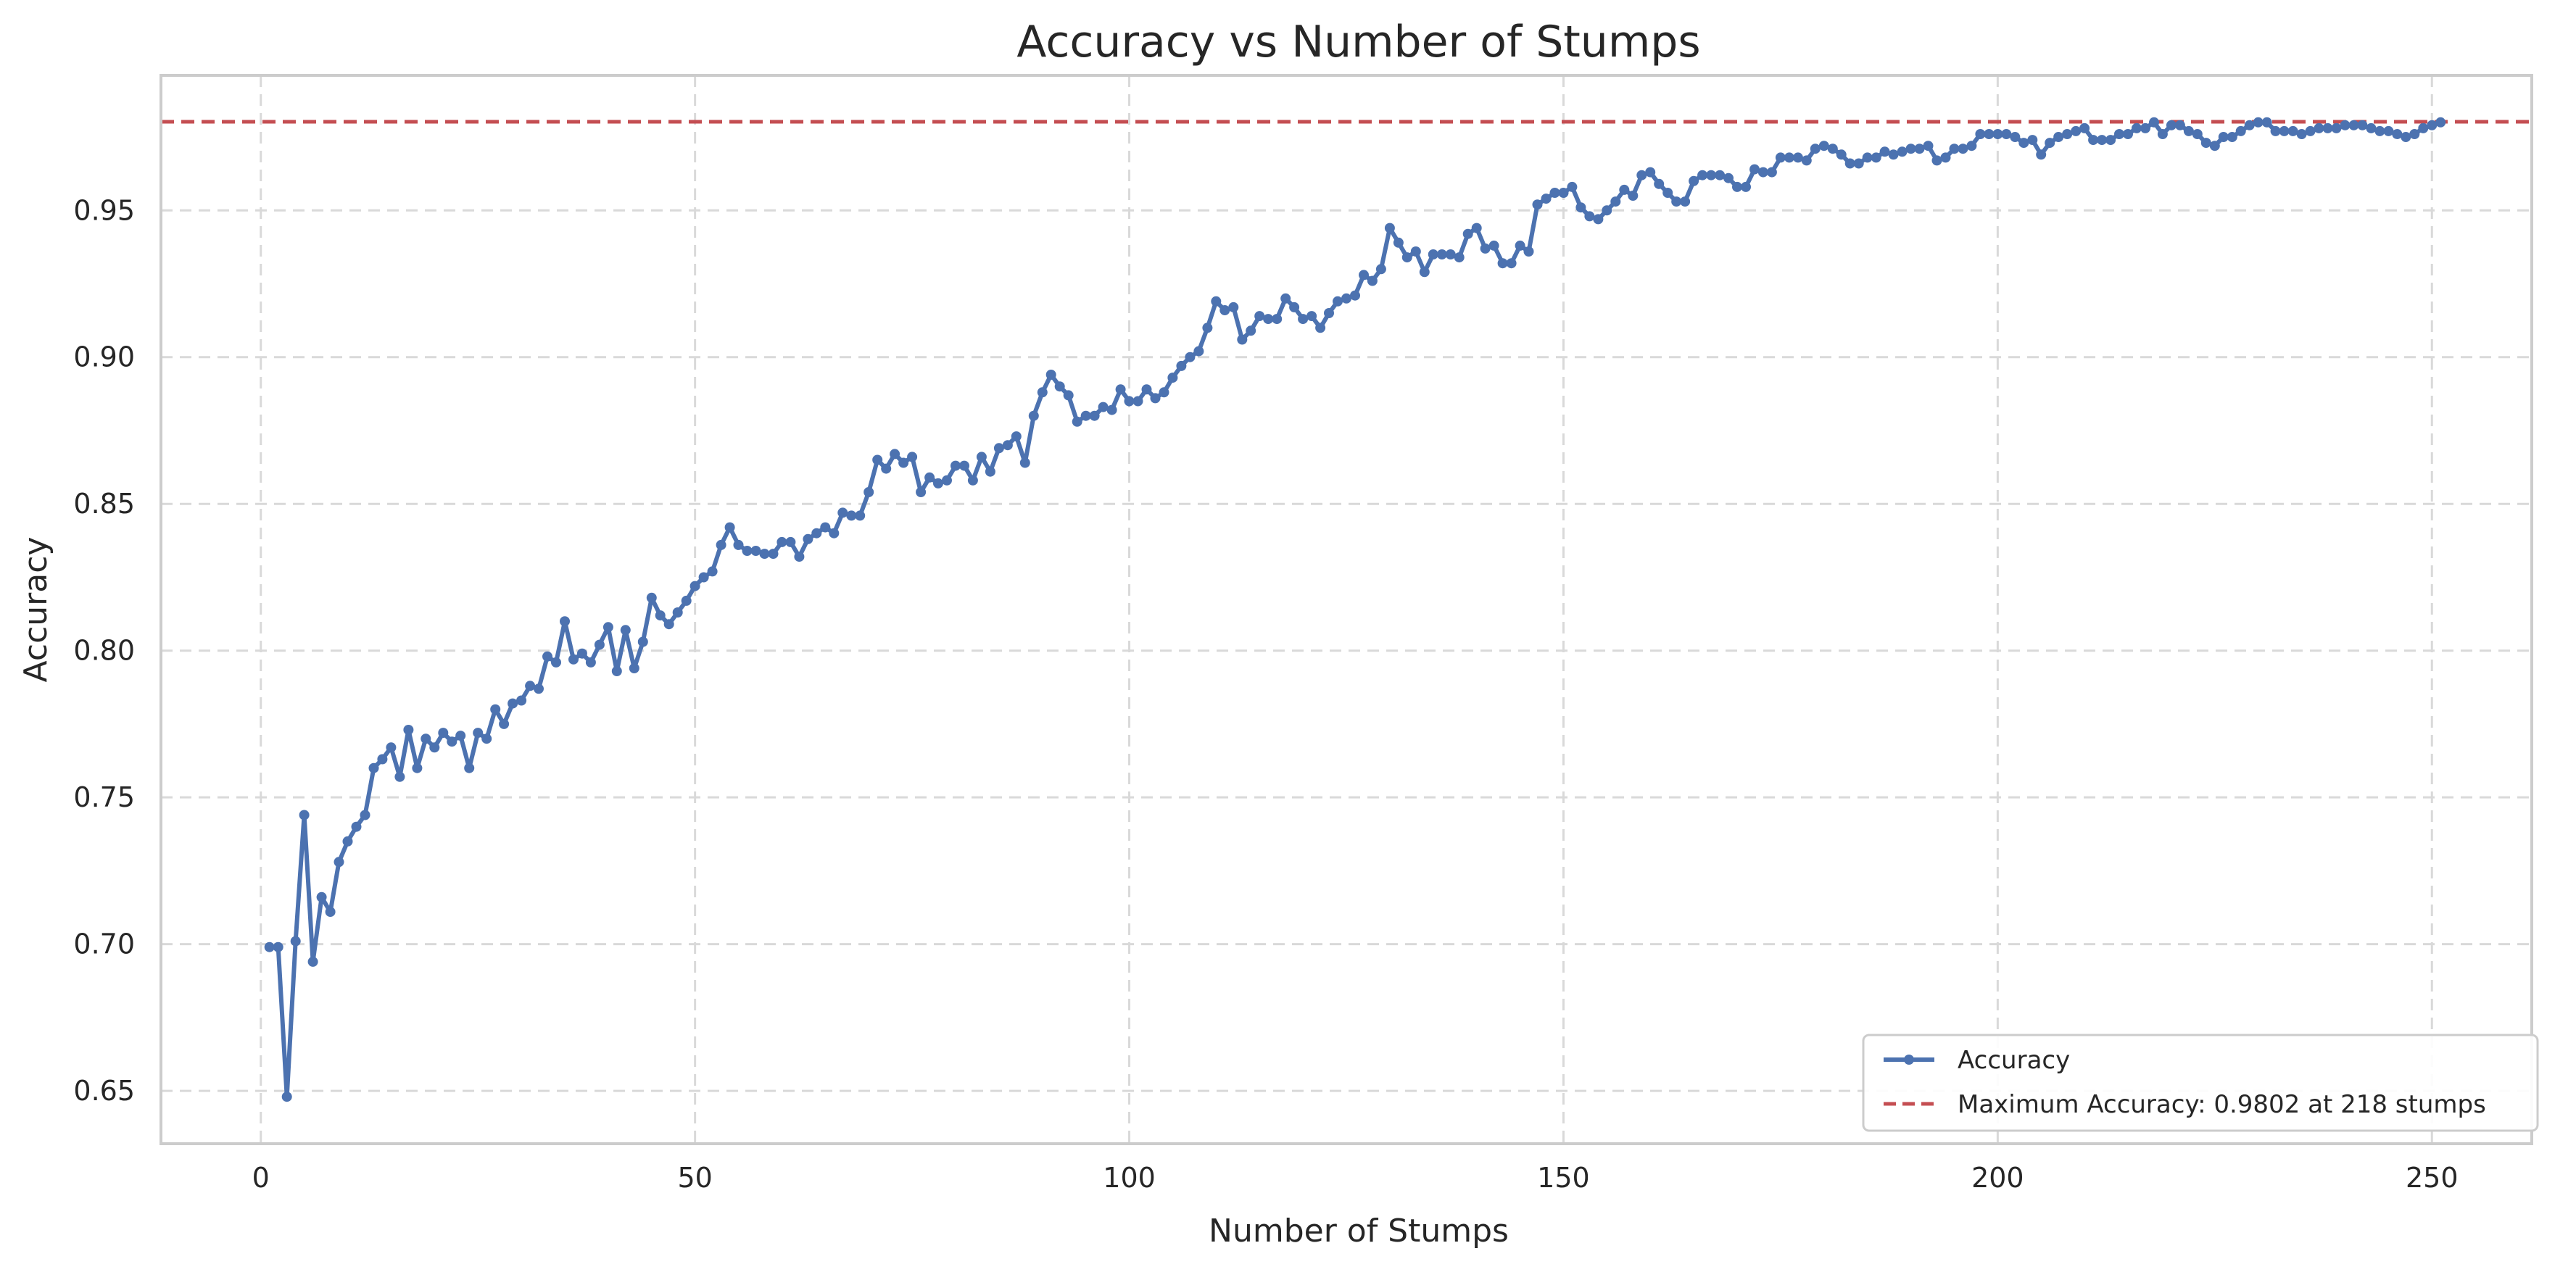 Image resolution: width=2576 pixels, height=1272 pixels. Describe the element at coordinates (104, 944) in the screenshot. I see `y-tick-label: 0.70` at that location.